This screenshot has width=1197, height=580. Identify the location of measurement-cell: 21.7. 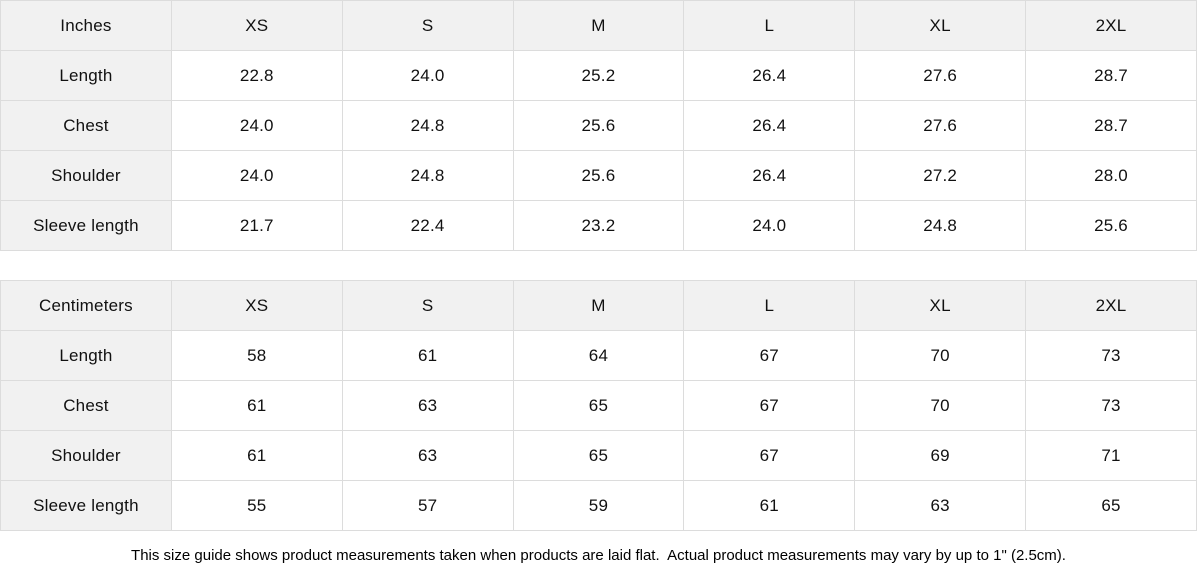
(256, 225).